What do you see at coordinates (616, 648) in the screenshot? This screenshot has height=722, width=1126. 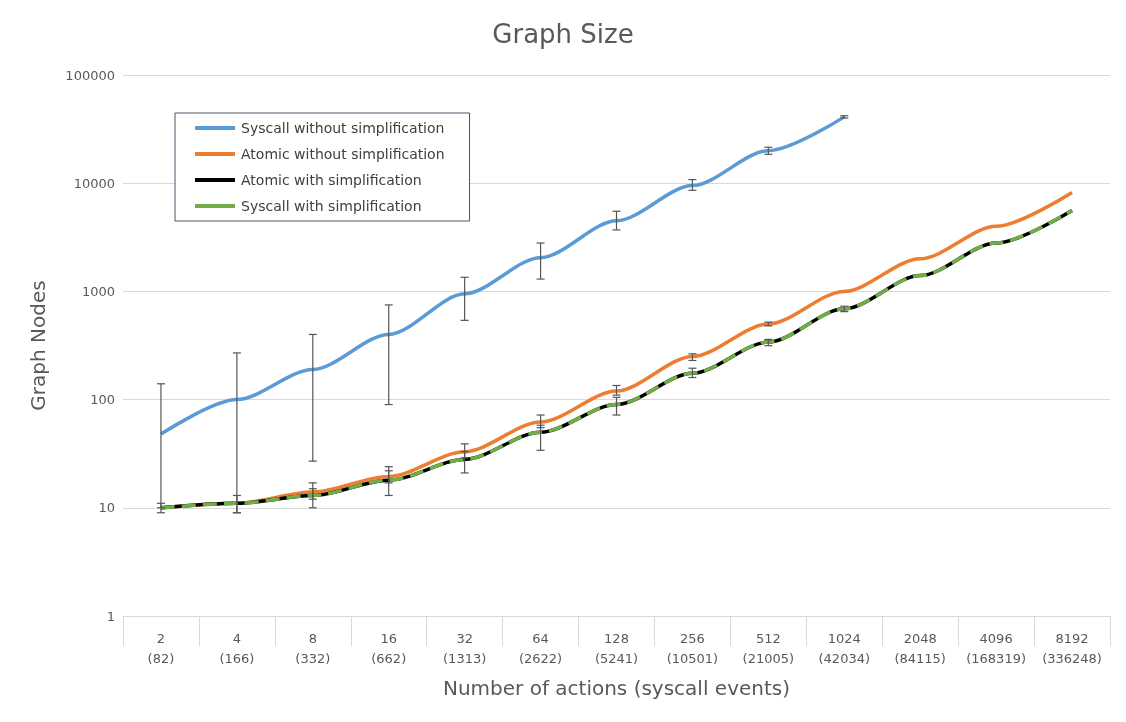 I see `x-tick-label: 128 (5241)` at bounding box center [616, 648].